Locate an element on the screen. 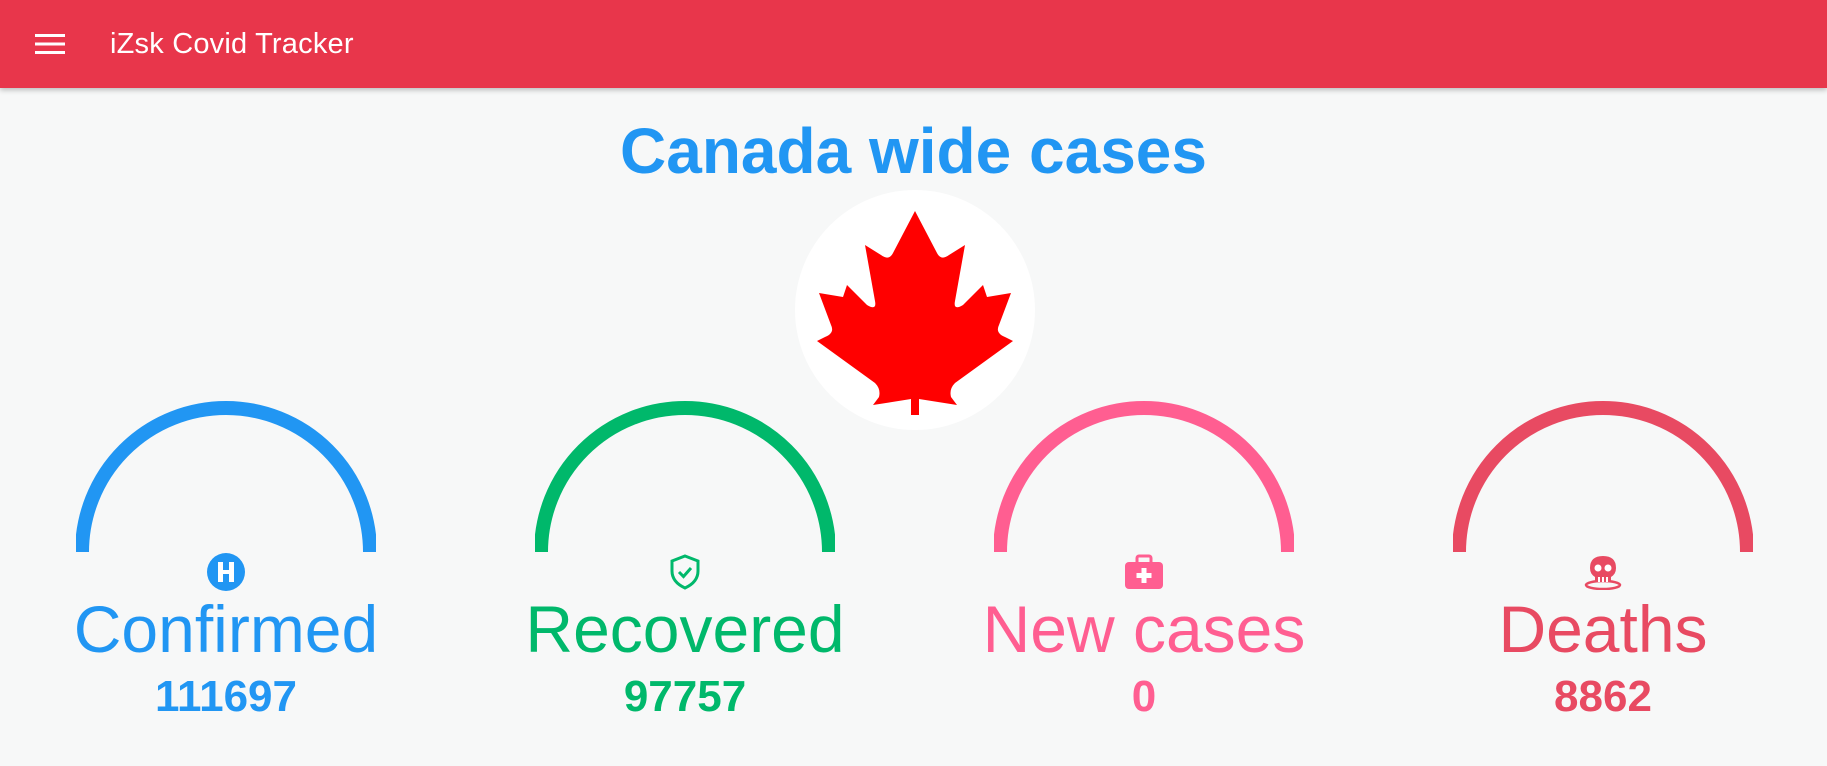 The width and height of the screenshot is (1827, 766). hospital-icon is located at coordinates (226, 572).